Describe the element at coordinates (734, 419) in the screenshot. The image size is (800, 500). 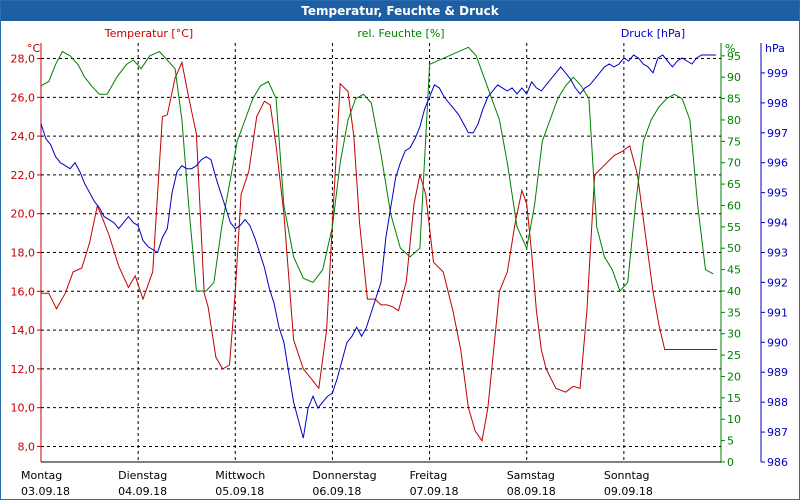
I see `humidity-tick-label: 10` at that location.